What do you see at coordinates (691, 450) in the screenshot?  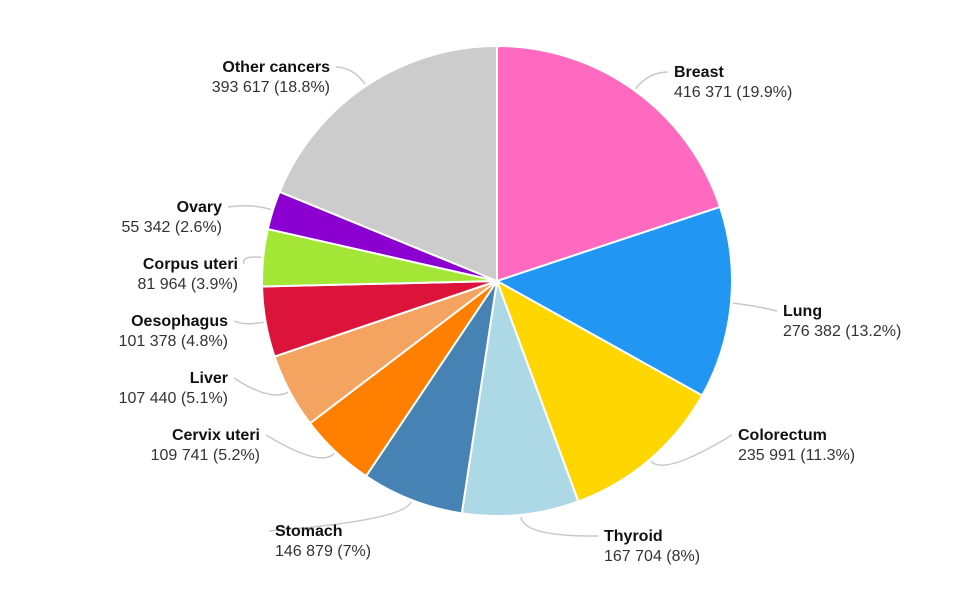 I see `leader-line-colorectum` at bounding box center [691, 450].